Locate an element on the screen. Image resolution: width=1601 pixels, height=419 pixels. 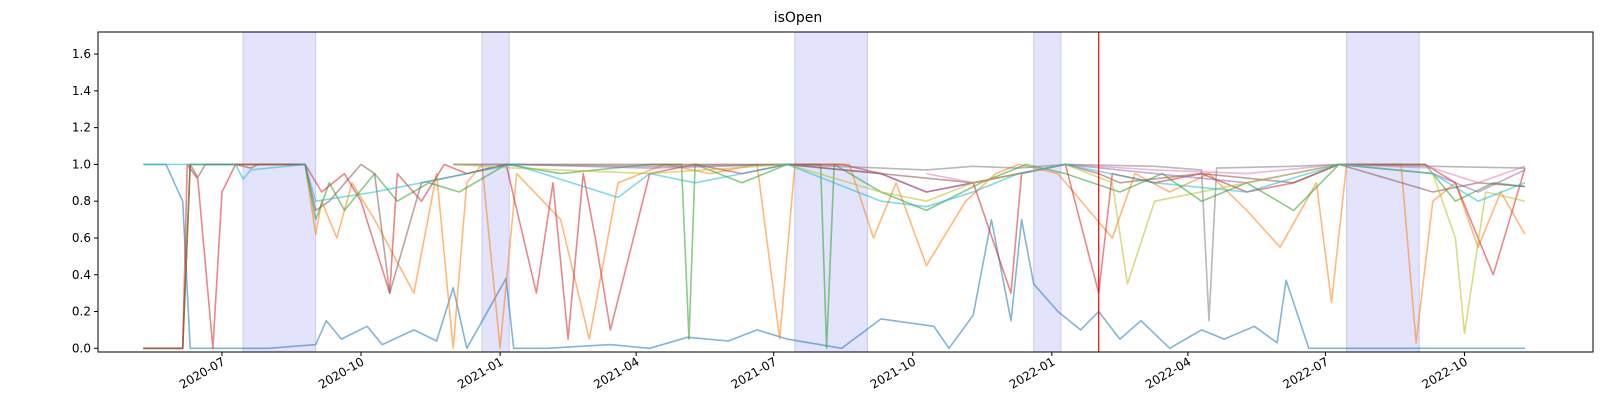
chart-title: isOpen is located at coordinates (798, 18).